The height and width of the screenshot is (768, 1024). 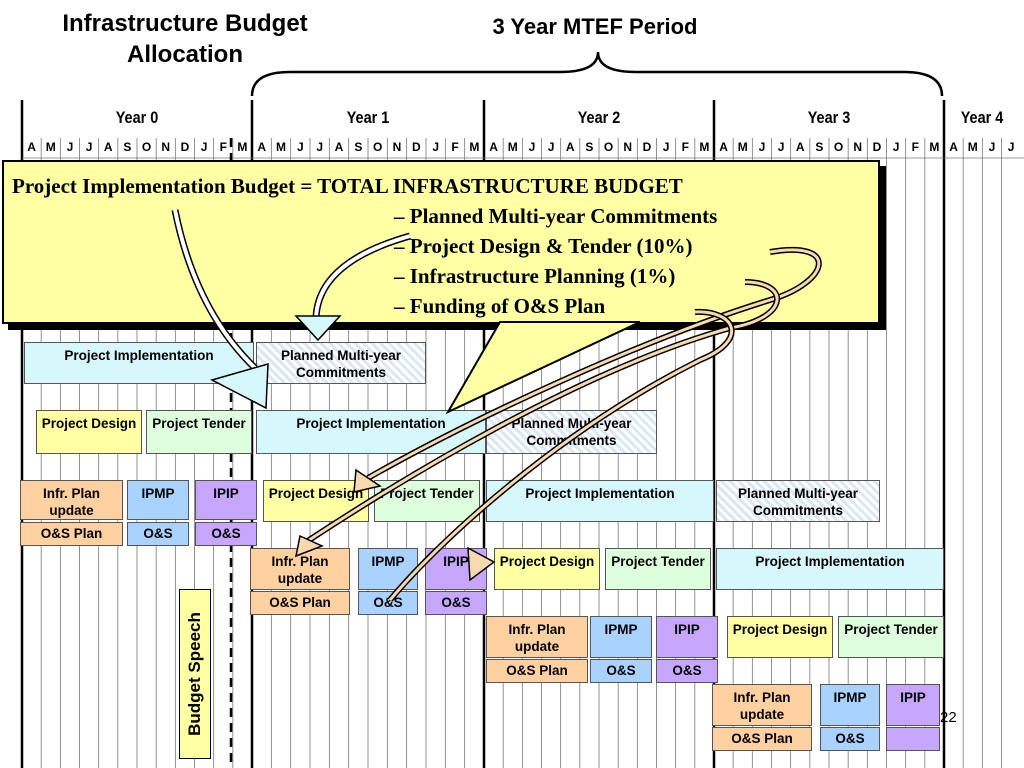 What do you see at coordinates (829, 117) in the screenshot?
I see `year-3-label: Year 3` at bounding box center [829, 117].